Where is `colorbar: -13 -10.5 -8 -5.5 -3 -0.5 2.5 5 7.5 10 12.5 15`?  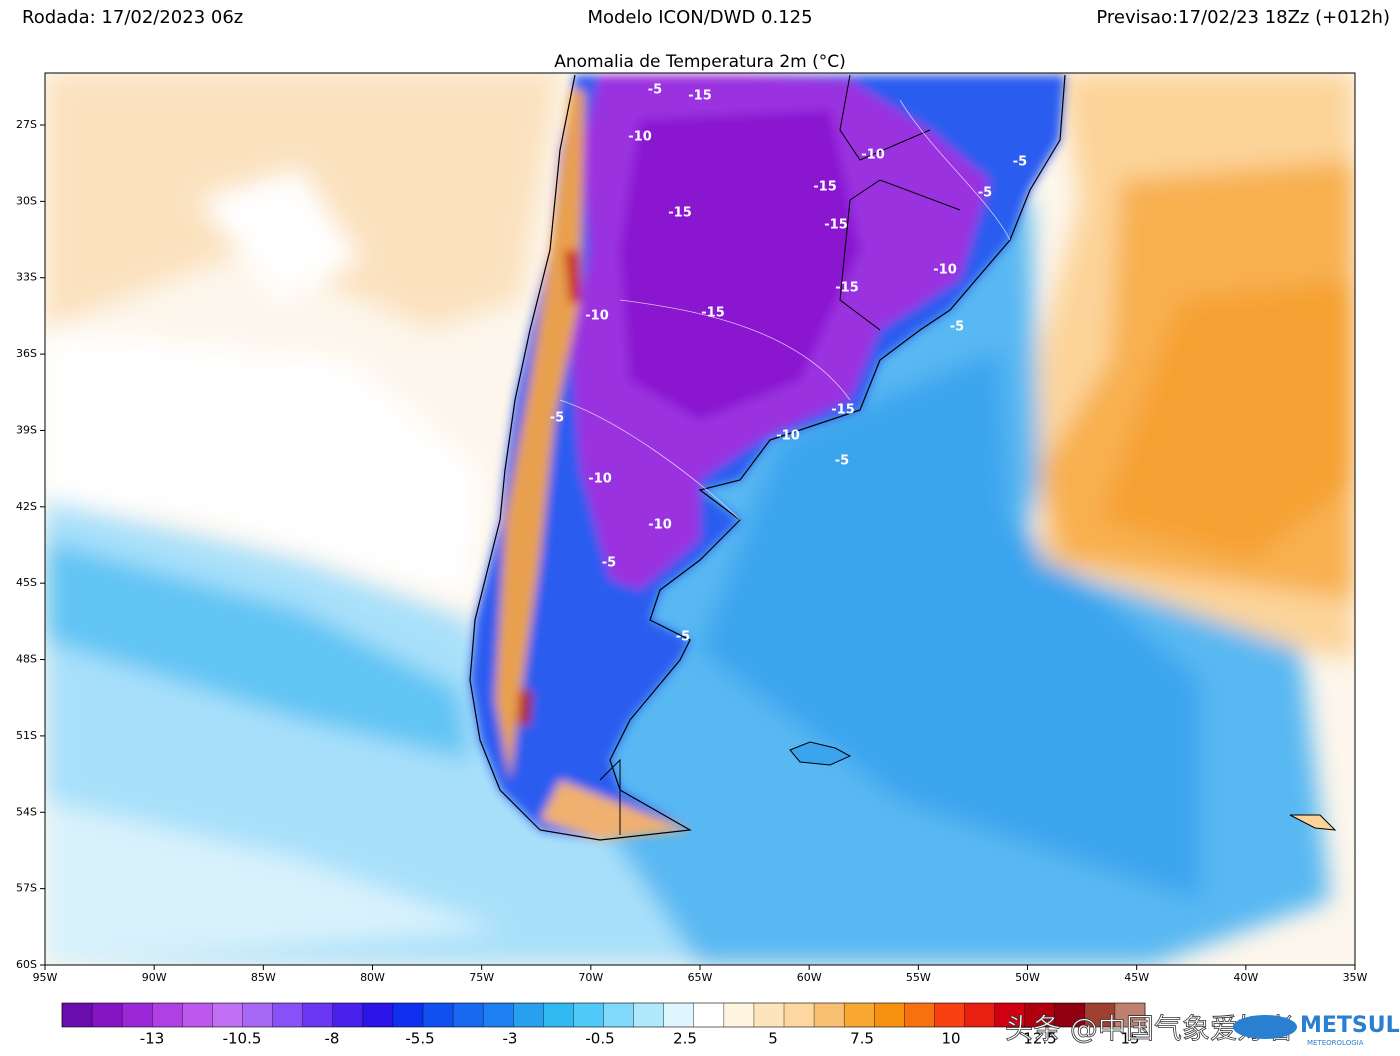 colorbar: -13 -10.5 -8 -5.5 -3 -0.5 2.5 5 7.5 10 12.5 15 is located at coordinates (603, 1025).